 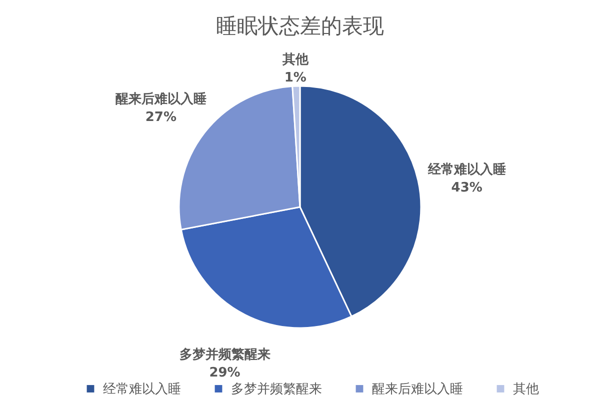 I want to click on slice-label: 多梦并频繁醒来, so click(x=224, y=354).